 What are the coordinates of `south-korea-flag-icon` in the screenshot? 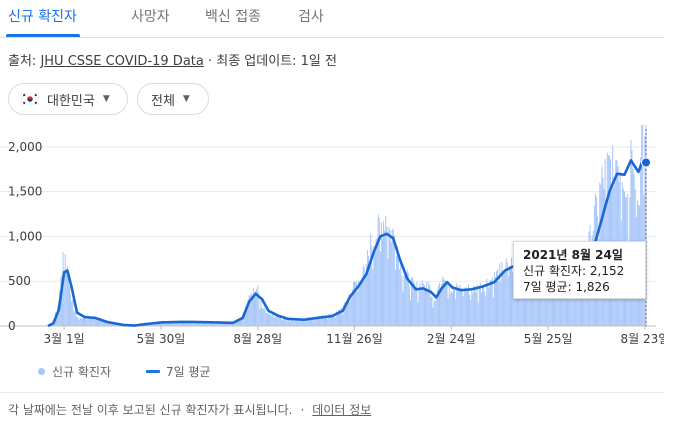 It's located at (30, 99).